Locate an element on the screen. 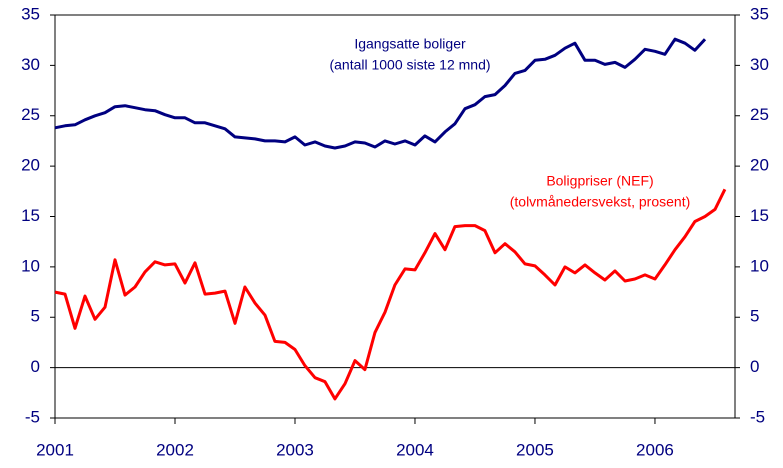  annotation: (antall 1000 siste 12 mnd) is located at coordinates (409, 65).